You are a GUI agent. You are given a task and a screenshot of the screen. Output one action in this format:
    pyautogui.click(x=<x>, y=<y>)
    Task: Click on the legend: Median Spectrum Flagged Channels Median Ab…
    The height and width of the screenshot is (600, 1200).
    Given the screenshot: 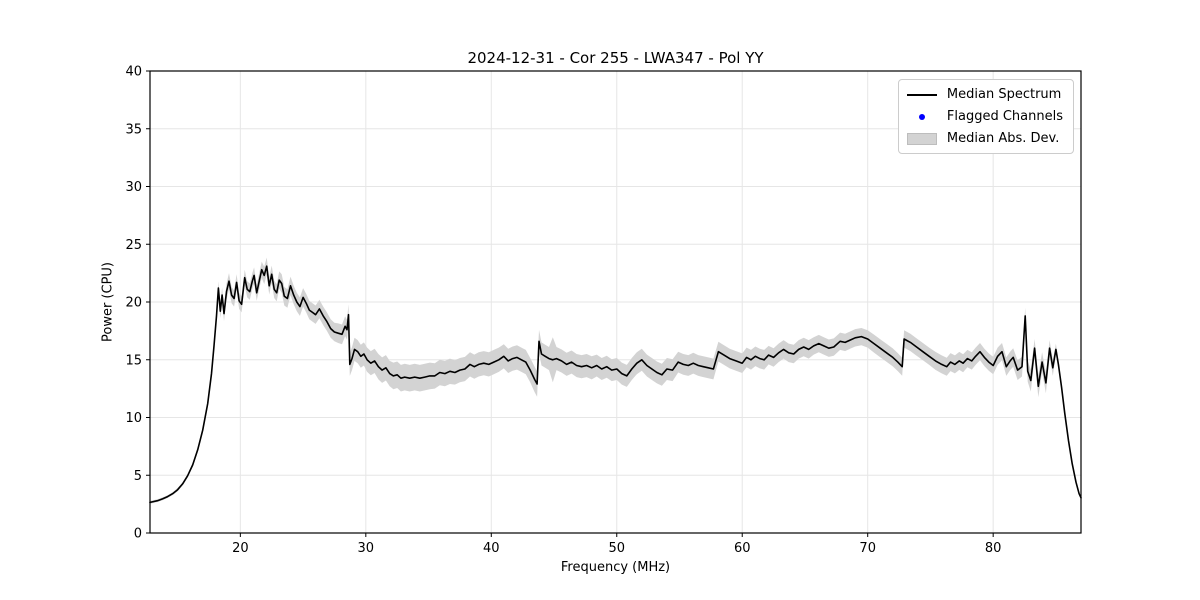 What is the action you would take?
    pyautogui.click(x=985, y=116)
    